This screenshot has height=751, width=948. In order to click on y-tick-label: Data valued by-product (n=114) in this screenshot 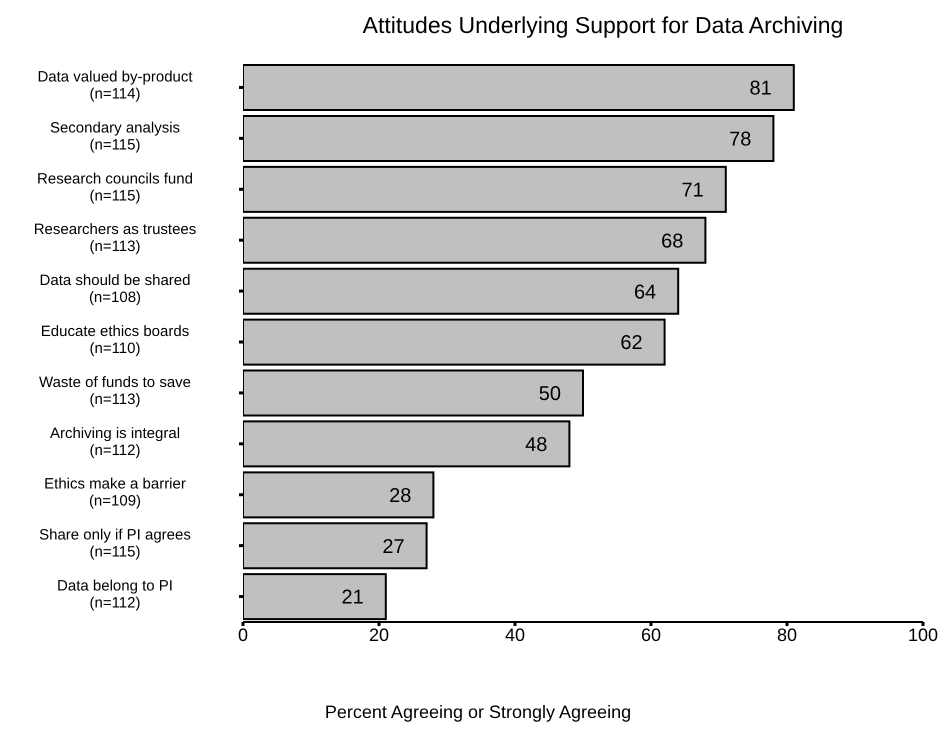, I will do `click(115, 85)`.